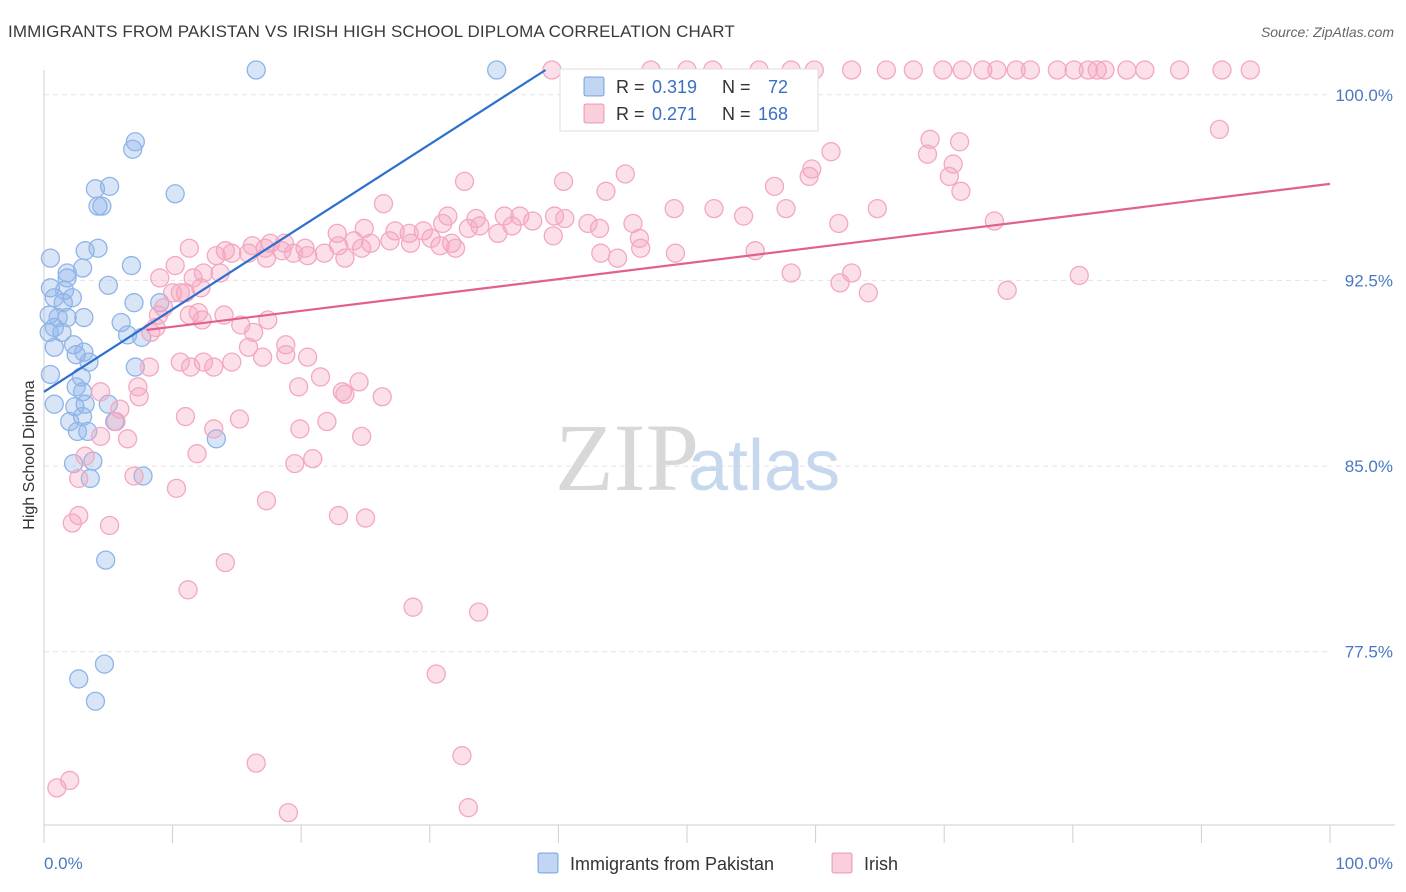 The width and height of the screenshot is (1406, 892). Describe the element at coordinates (1369, 466) in the screenshot. I see `y-tick-label-2: 85.0%` at that location.